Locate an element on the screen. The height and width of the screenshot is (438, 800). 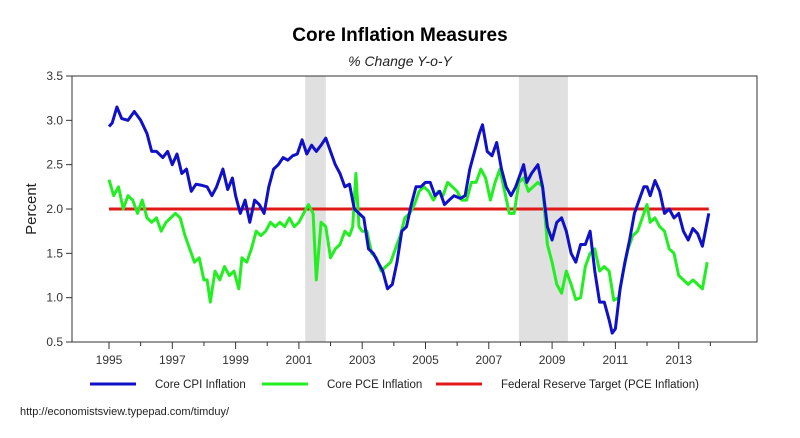
y-tick-label: 0.5 is located at coordinates (54, 342).